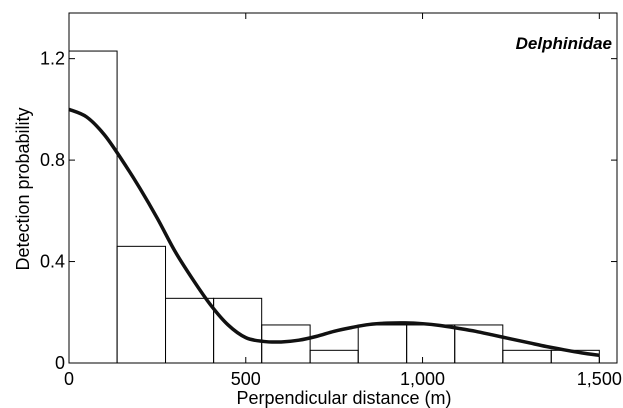  I want to click on panel-label: Delphinidae, so click(564, 43).